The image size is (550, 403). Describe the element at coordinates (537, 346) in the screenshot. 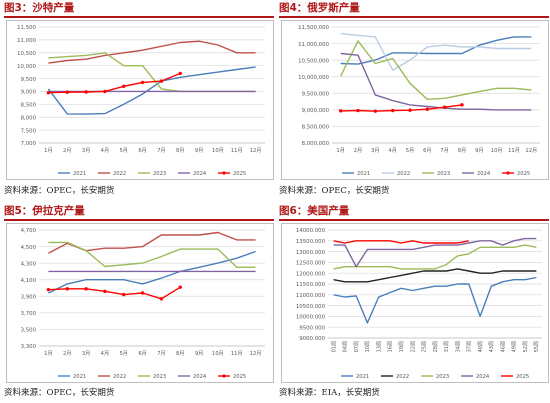

I see `x-tick-label: 55周` at that location.